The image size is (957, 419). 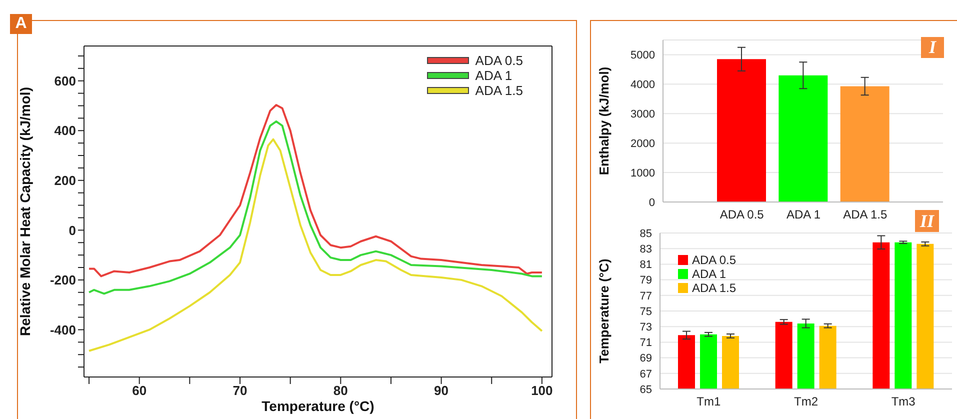 What do you see at coordinates (240, 390) in the screenshot?
I see `x-tick-label: 70` at bounding box center [240, 390].